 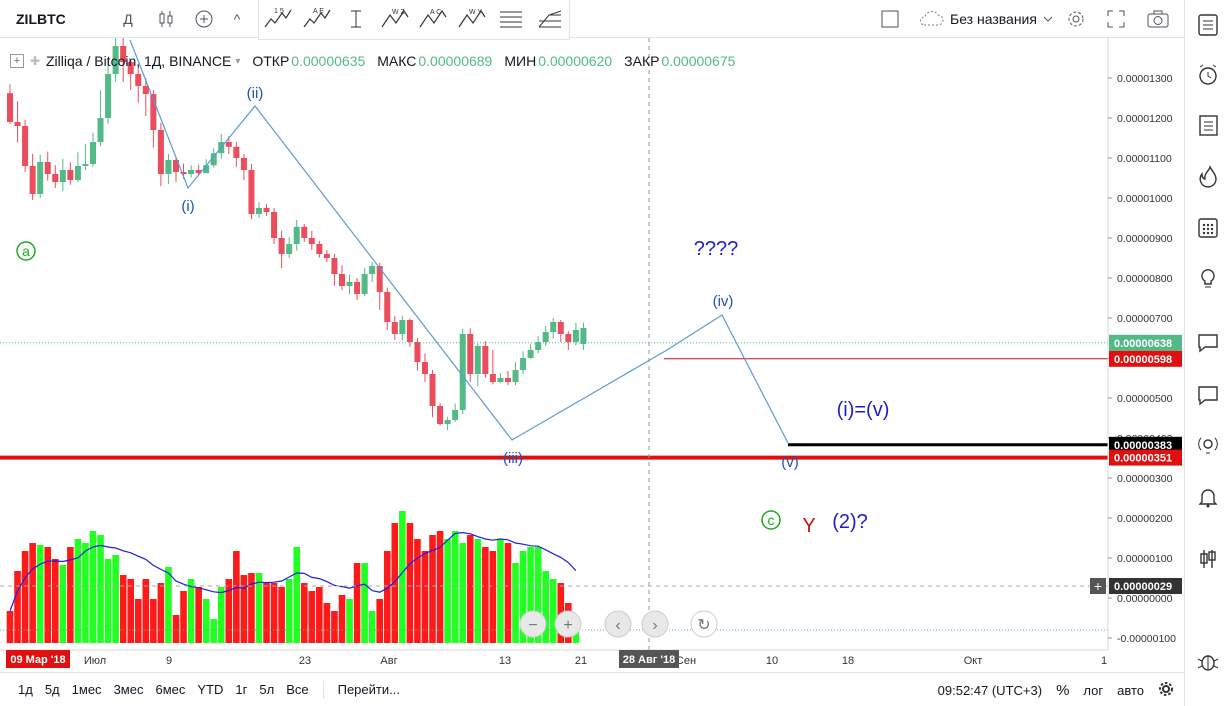 I want to click on legend-chevron-icon: ▾, so click(x=238, y=61).